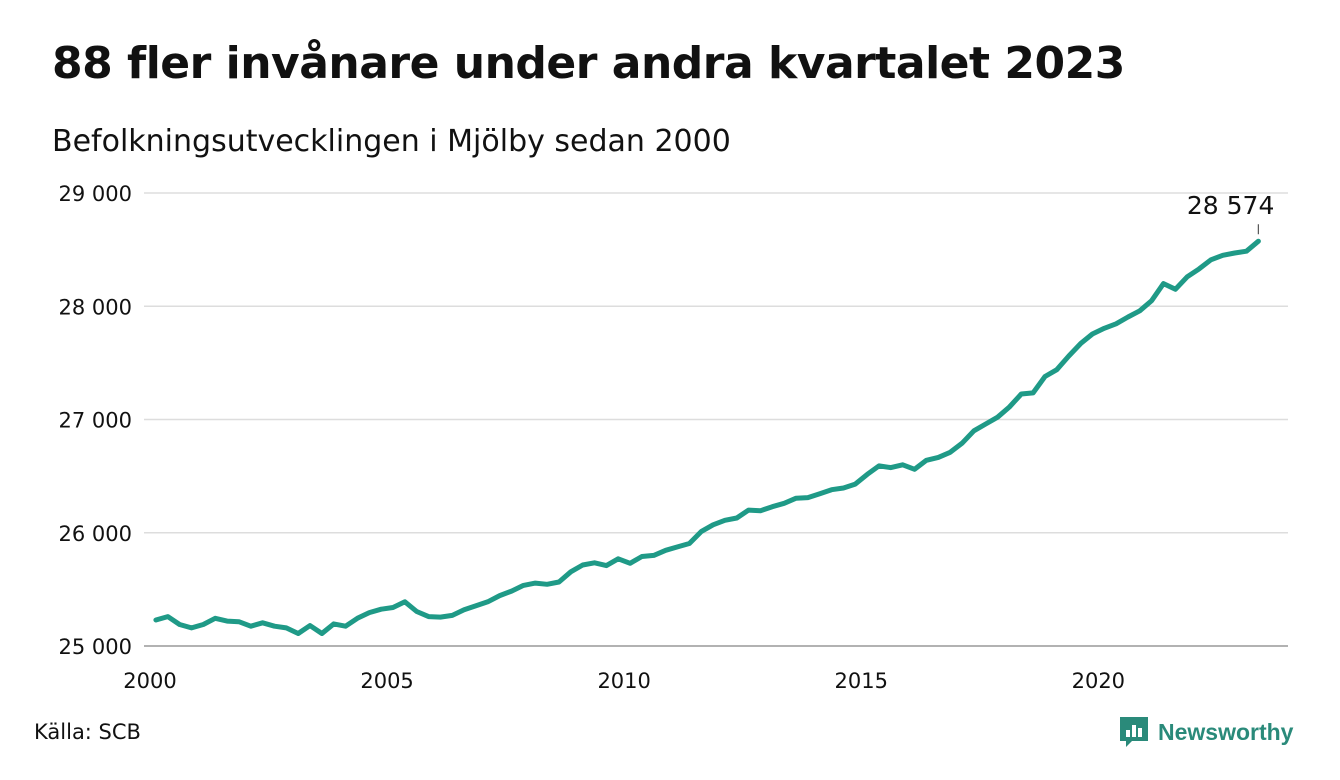  Describe the element at coordinates (1098, 681) in the screenshot. I see `x-tick-label: 2020` at that location.